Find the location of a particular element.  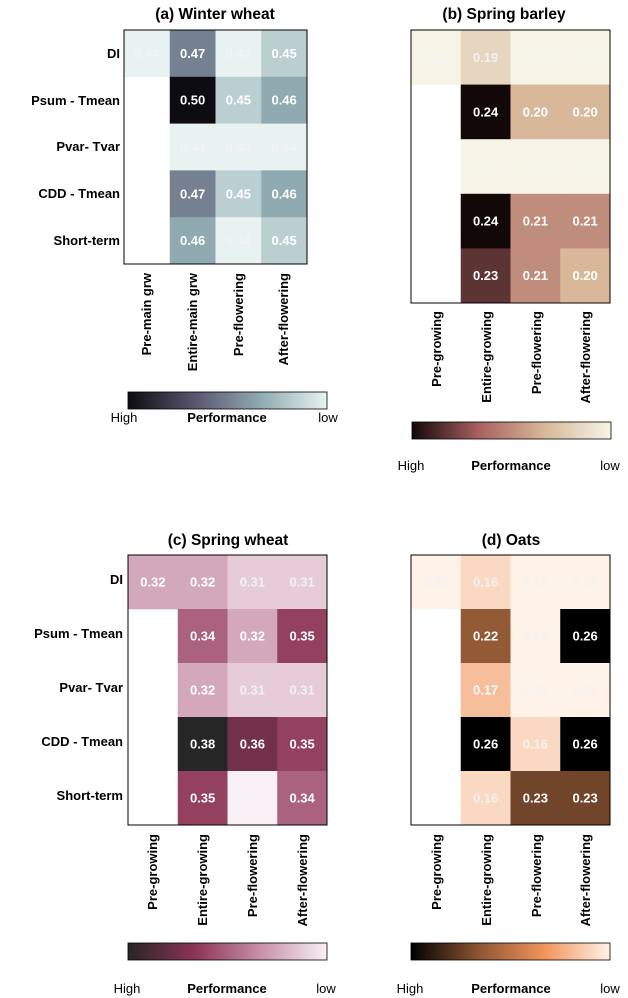

panel-c-cell-value-label: 0.34 is located at coordinates (302, 798).